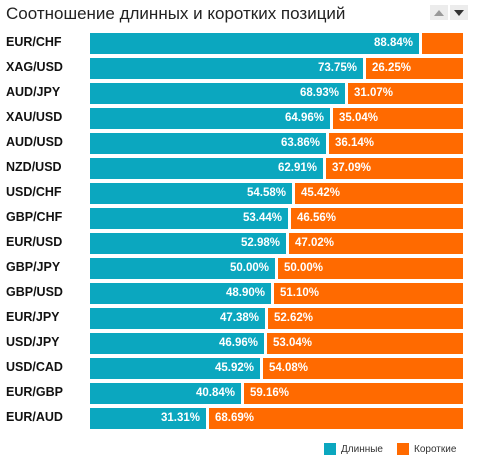  I want to click on pair-label: AUD/JPY, so click(33, 92).